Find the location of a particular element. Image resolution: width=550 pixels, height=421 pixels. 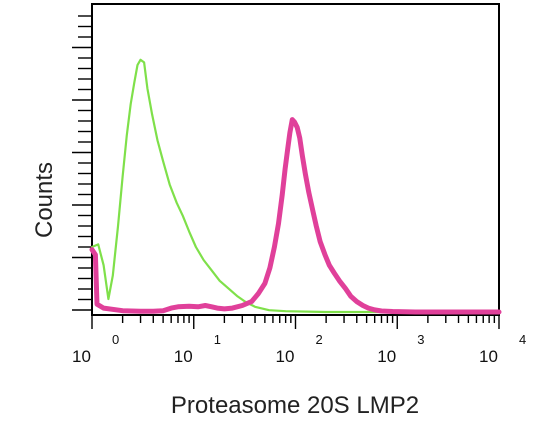

y-axis-ticks is located at coordinates (82, 163).